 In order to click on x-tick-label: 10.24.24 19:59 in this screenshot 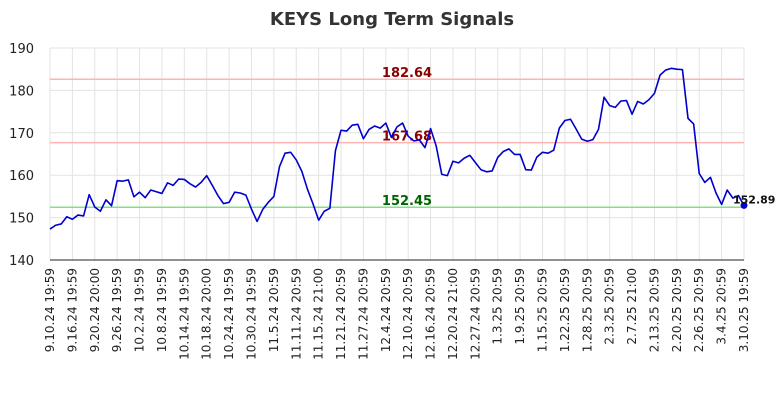, I will do `click(229, 314)`.